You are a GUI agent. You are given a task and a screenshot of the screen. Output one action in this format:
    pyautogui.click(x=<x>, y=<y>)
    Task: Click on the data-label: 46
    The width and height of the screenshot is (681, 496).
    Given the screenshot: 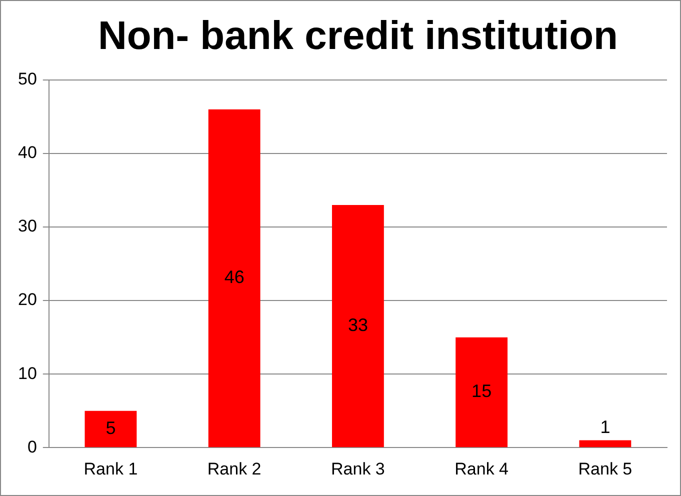 What is the action you would take?
    pyautogui.click(x=234, y=277)
    